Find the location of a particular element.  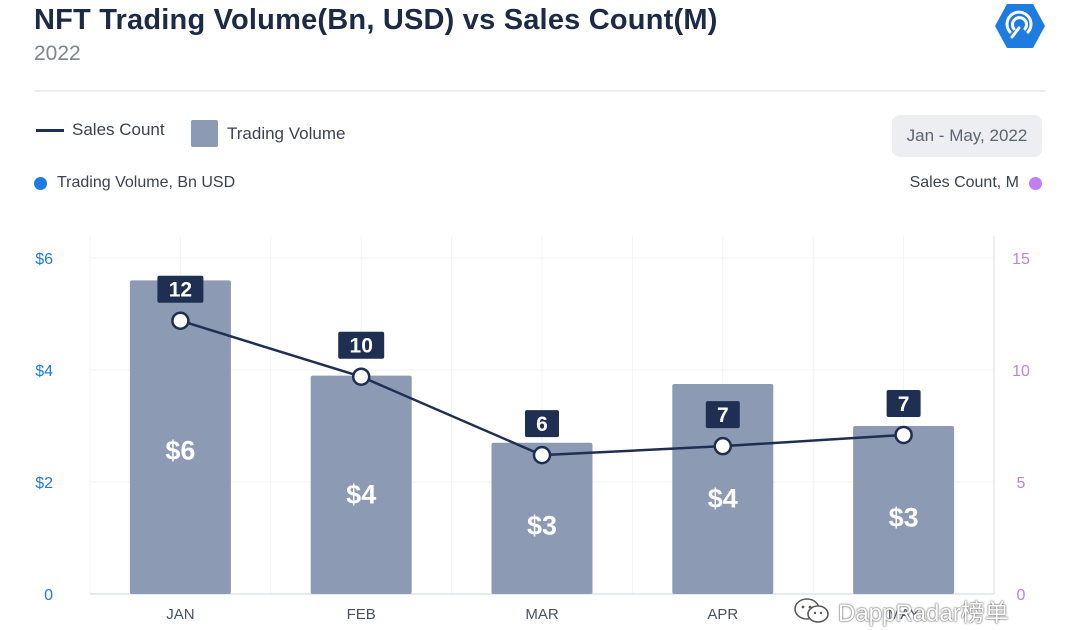

legend-item-trading-volume: Trading Volume is located at coordinates (268, 133).